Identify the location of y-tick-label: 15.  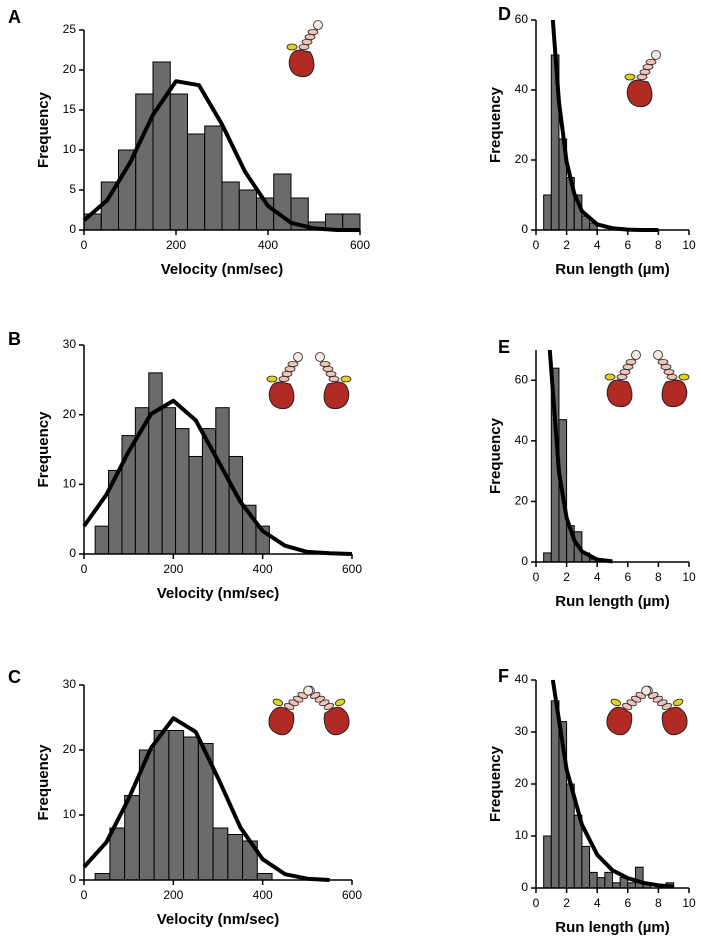
(70, 109).